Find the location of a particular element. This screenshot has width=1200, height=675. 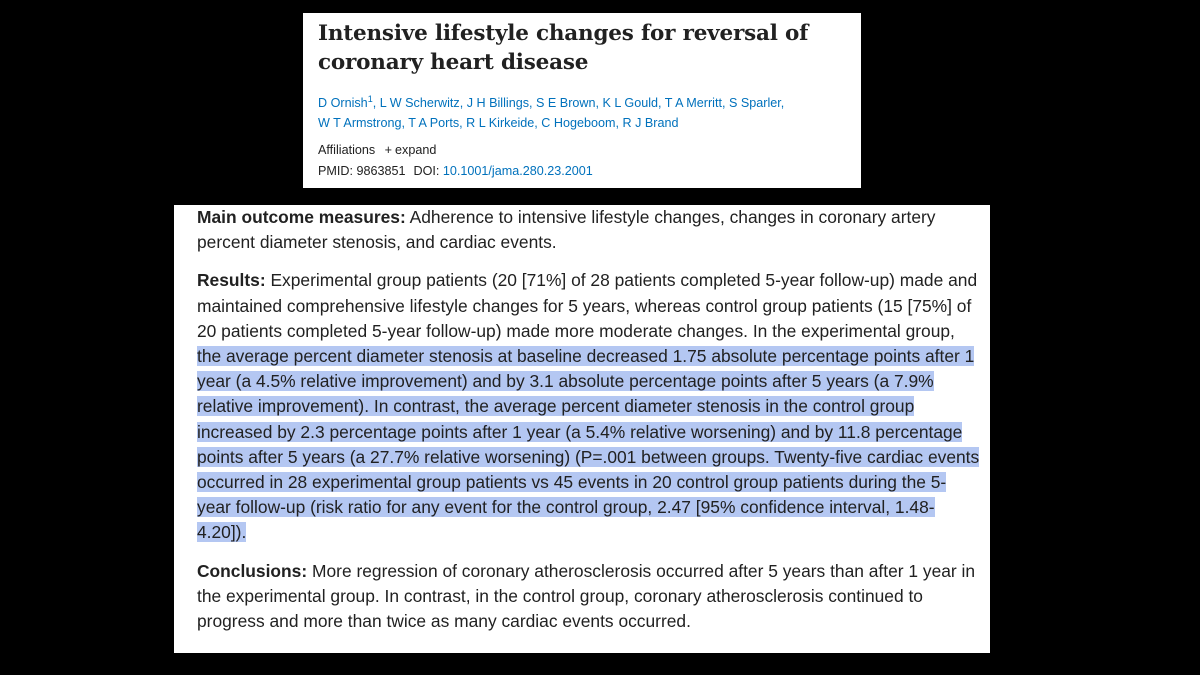

affiliations-expand-button: + expand is located at coordinates (411, 150).